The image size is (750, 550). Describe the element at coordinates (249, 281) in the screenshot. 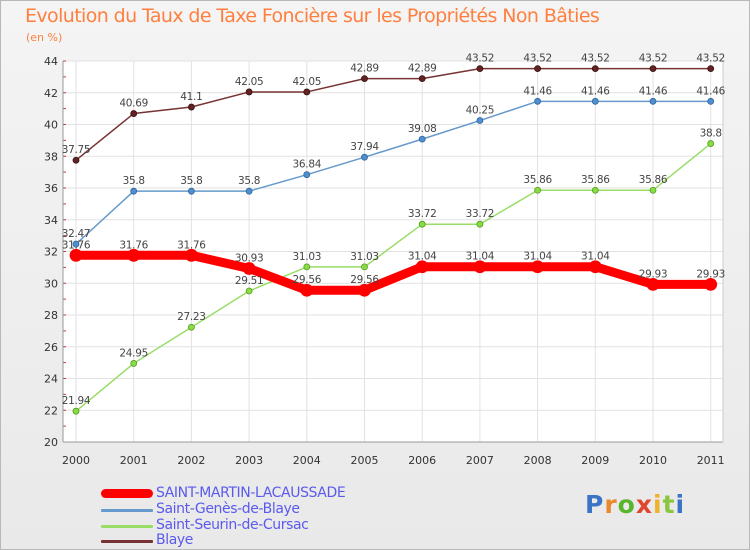

I see `data-label: 29.51` at that location.